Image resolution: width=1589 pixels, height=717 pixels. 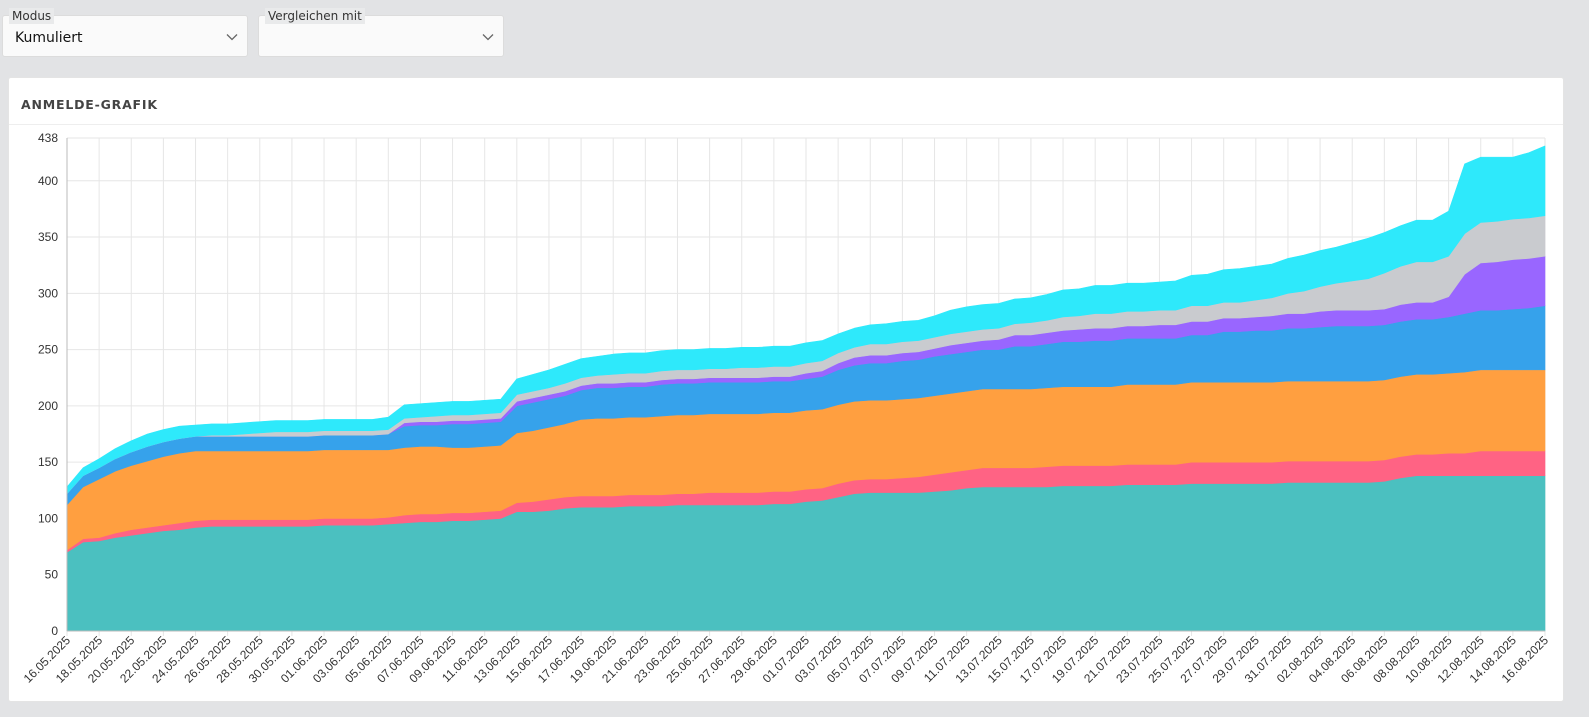 I want to click on y-tick-label: 400, so click(x=48, y=181).